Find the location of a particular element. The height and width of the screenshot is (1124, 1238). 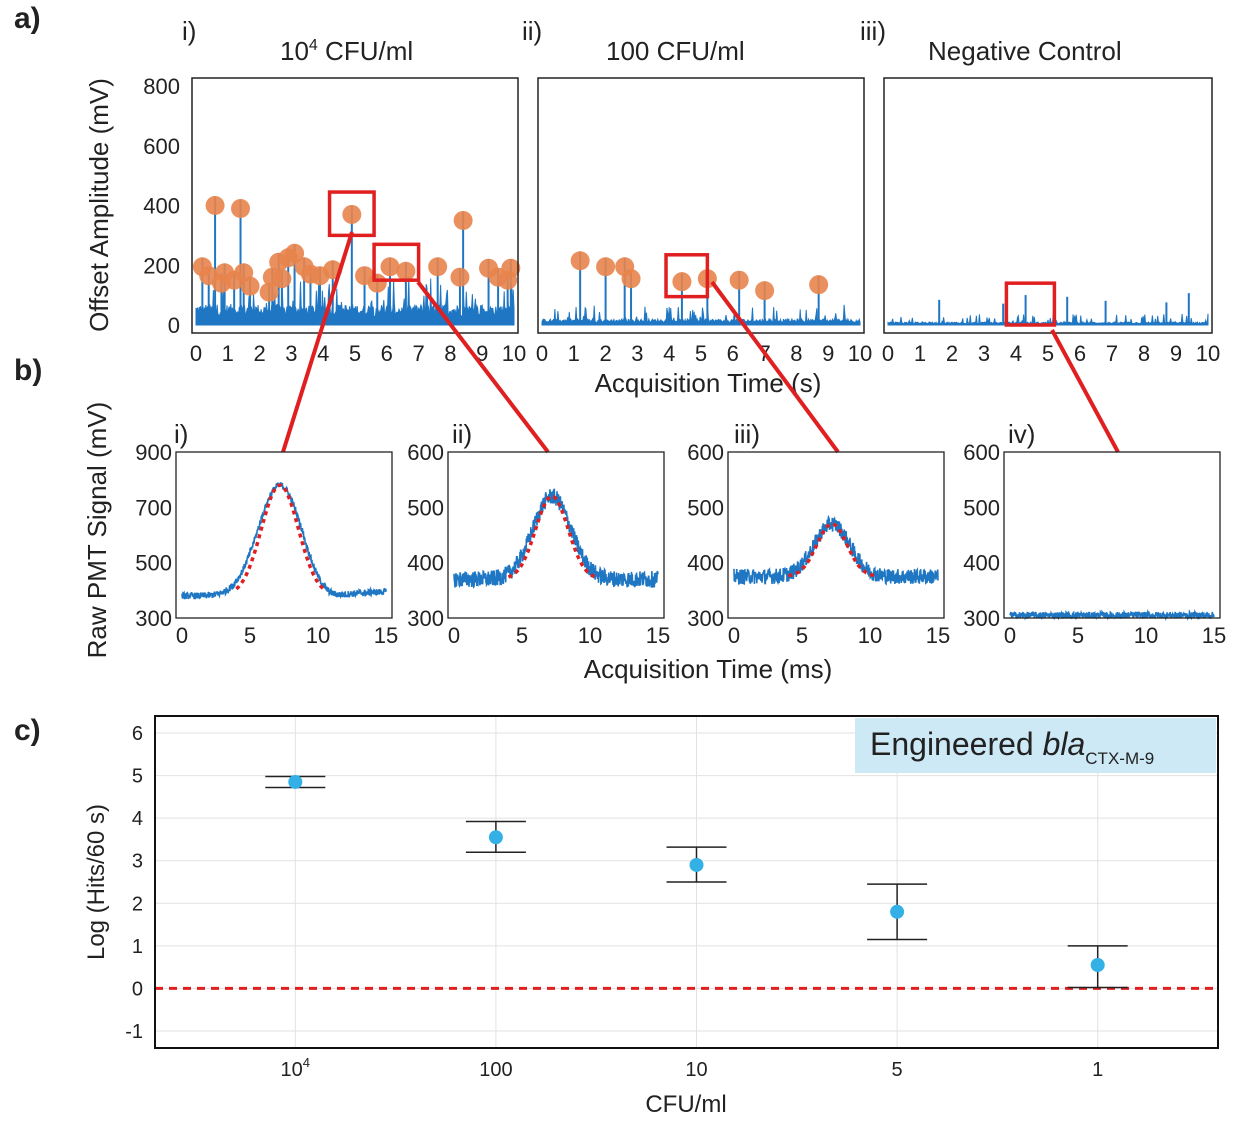

x-tick-label: 8 is located at coordinates (1144, 353).